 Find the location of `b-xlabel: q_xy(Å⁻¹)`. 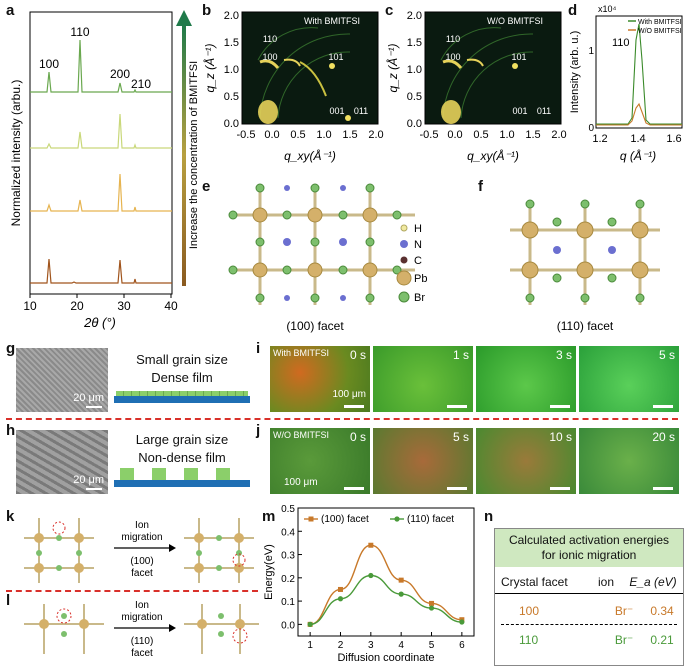

b-xlabel: q_xy(Å⁻¹) is located at coordinates (310, 155).